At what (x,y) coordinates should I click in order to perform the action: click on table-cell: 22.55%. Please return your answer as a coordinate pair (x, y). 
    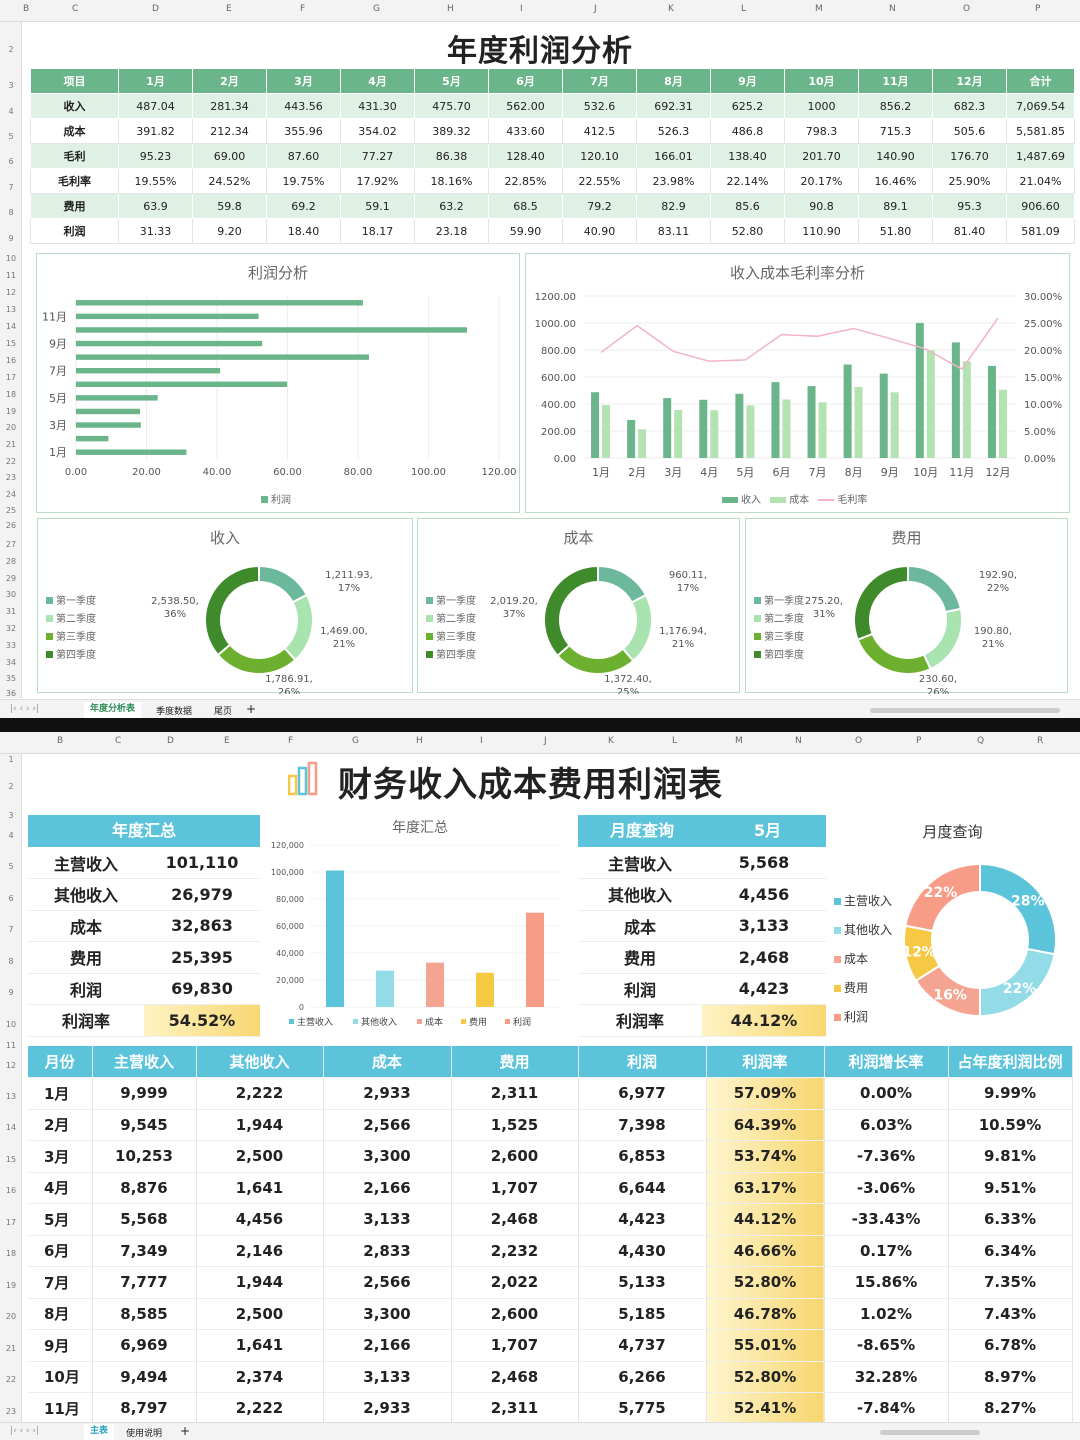
    Looking at the image, I should click on (599, 181).